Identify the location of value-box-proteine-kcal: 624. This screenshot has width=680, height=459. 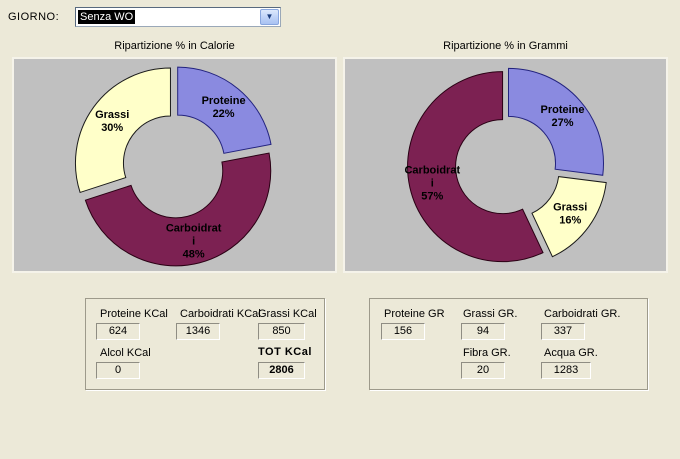
(118, 331).